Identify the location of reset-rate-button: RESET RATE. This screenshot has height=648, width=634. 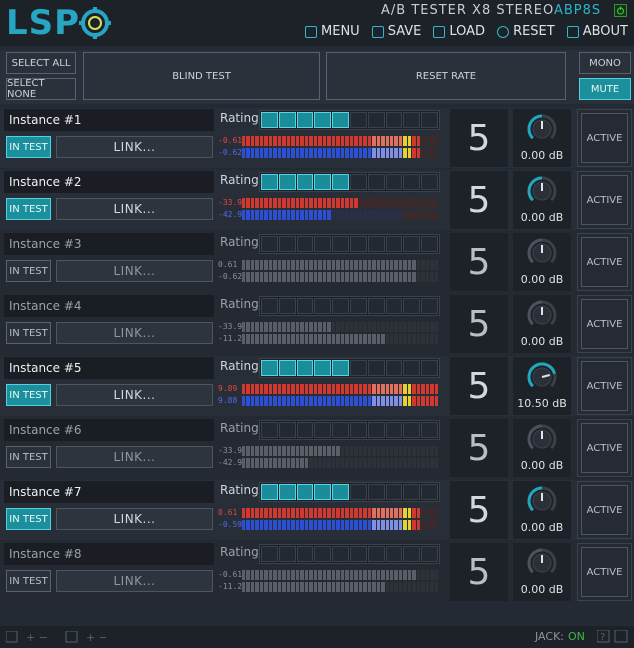
(446, 76).